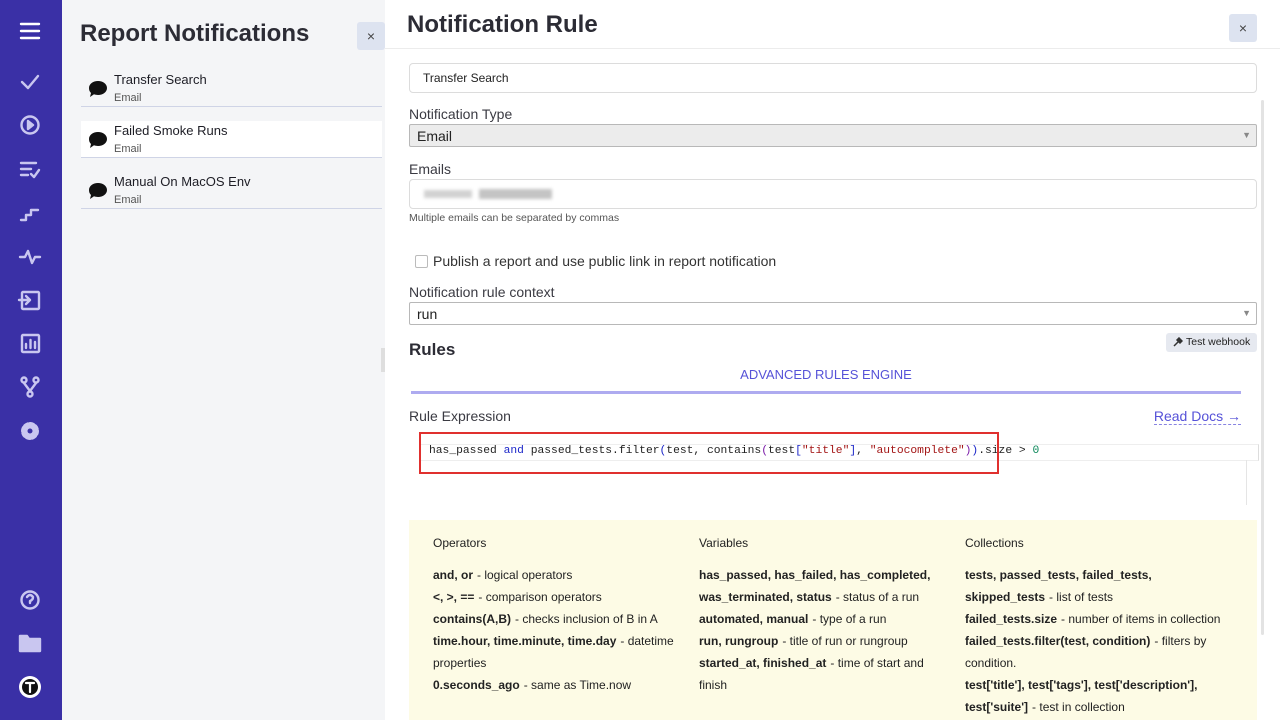 The image size is (1280, 720). What do you see at coordinates (1011, 619) in the screenshot?
I see `help-term: failed_tests.size` at bounding box center [1011, 619].